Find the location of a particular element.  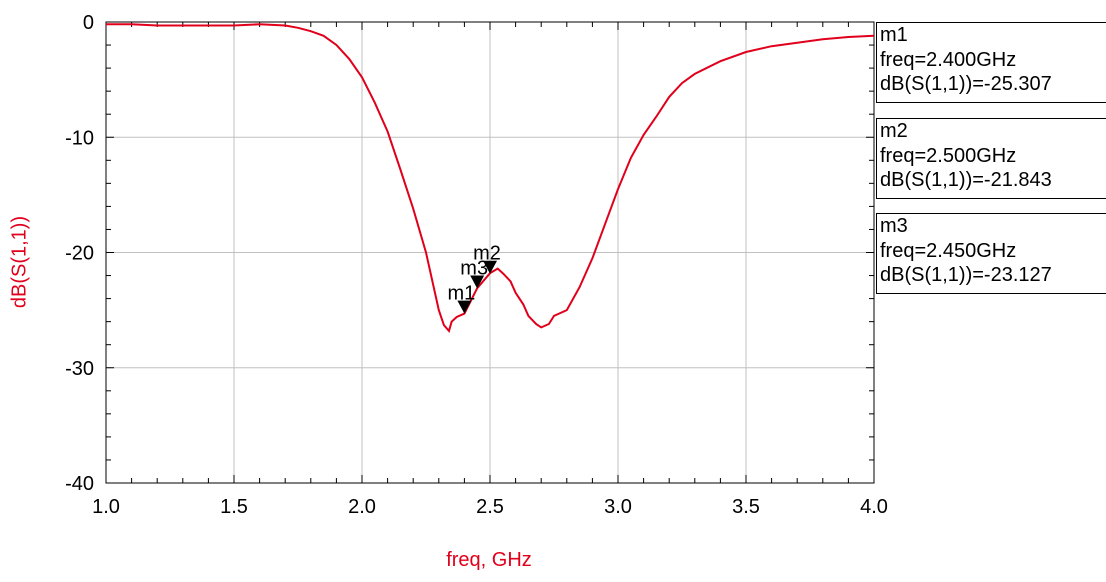

marker-readout-label: m2 is located at coordinates (894, 131).